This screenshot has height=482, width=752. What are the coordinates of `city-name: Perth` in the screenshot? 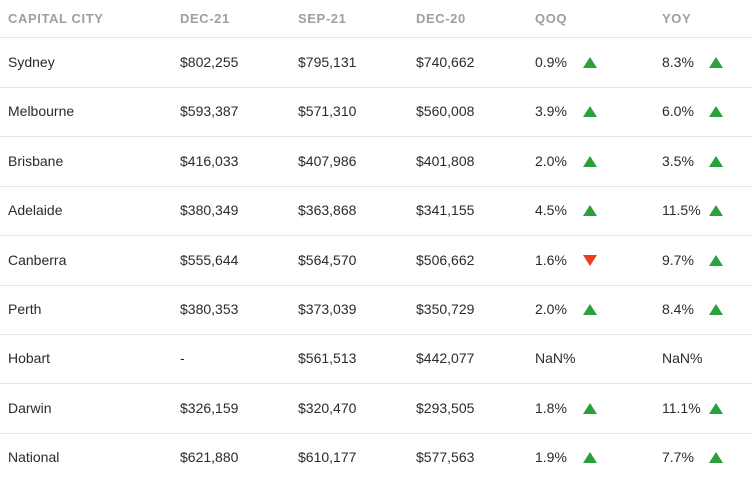 It's located at (25, 309).